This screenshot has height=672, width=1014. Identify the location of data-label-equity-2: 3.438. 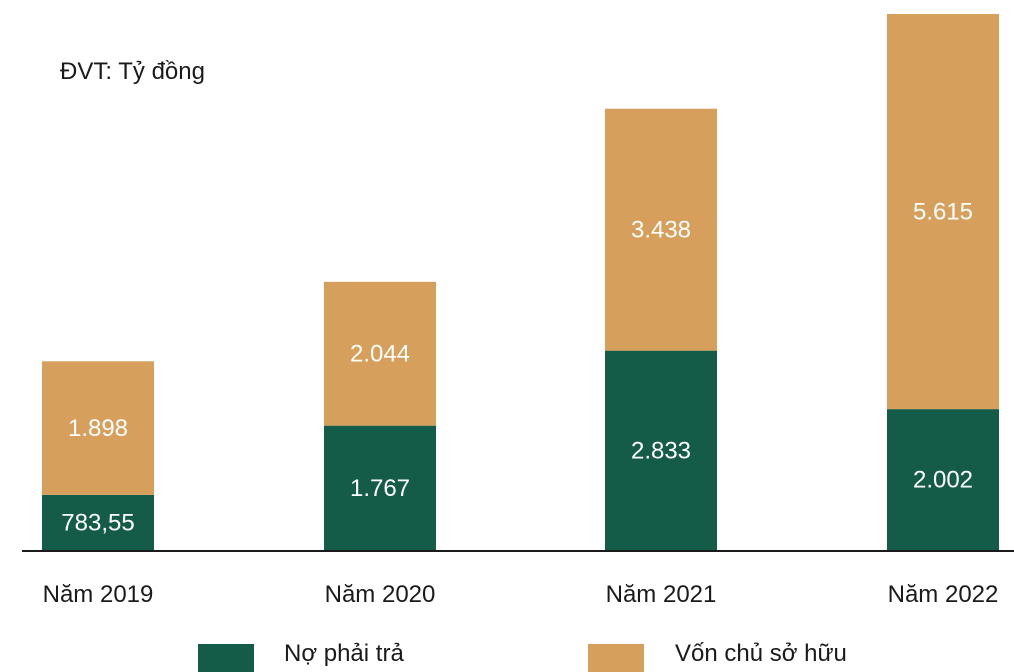
(661, 230).